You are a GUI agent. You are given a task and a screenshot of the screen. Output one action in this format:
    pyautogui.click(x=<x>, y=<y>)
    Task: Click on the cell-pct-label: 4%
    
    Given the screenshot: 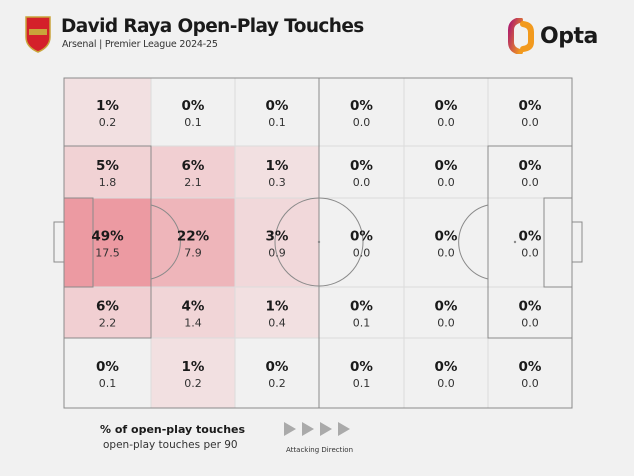 What is the action you would take?
    pyautogui.click(x=193, y=307)
    